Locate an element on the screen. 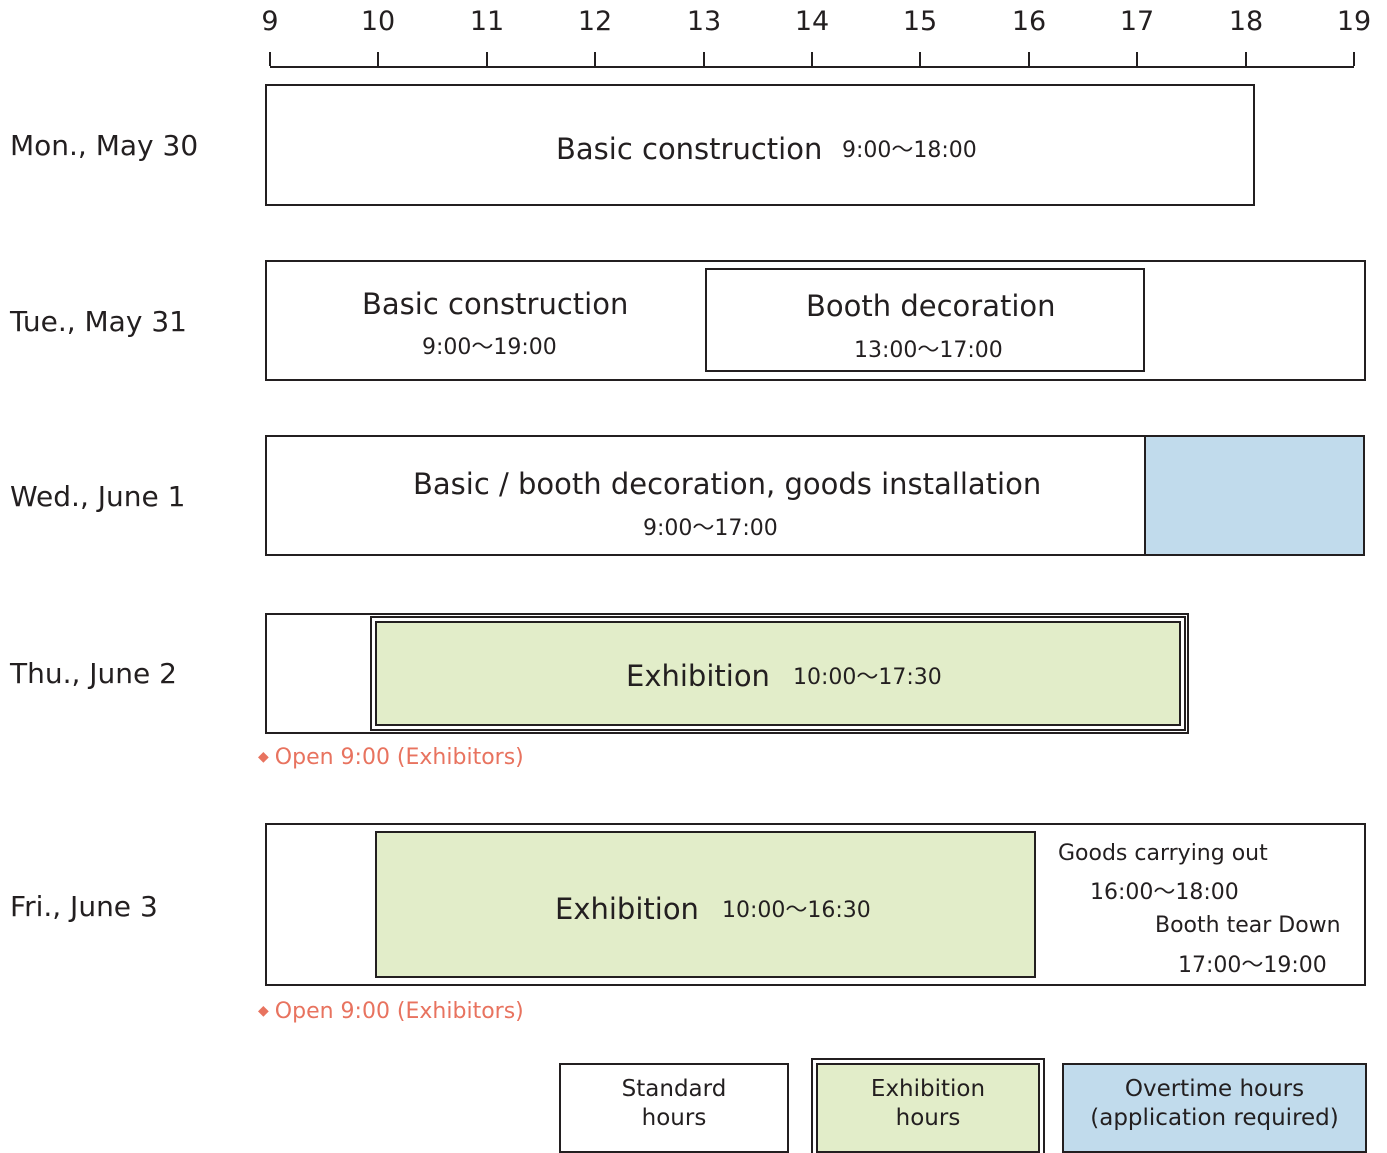 This screenshot has height=1153, width=1387. thu-exhibition-time: 10:00～17:30 is located at coordinates (867, 677).